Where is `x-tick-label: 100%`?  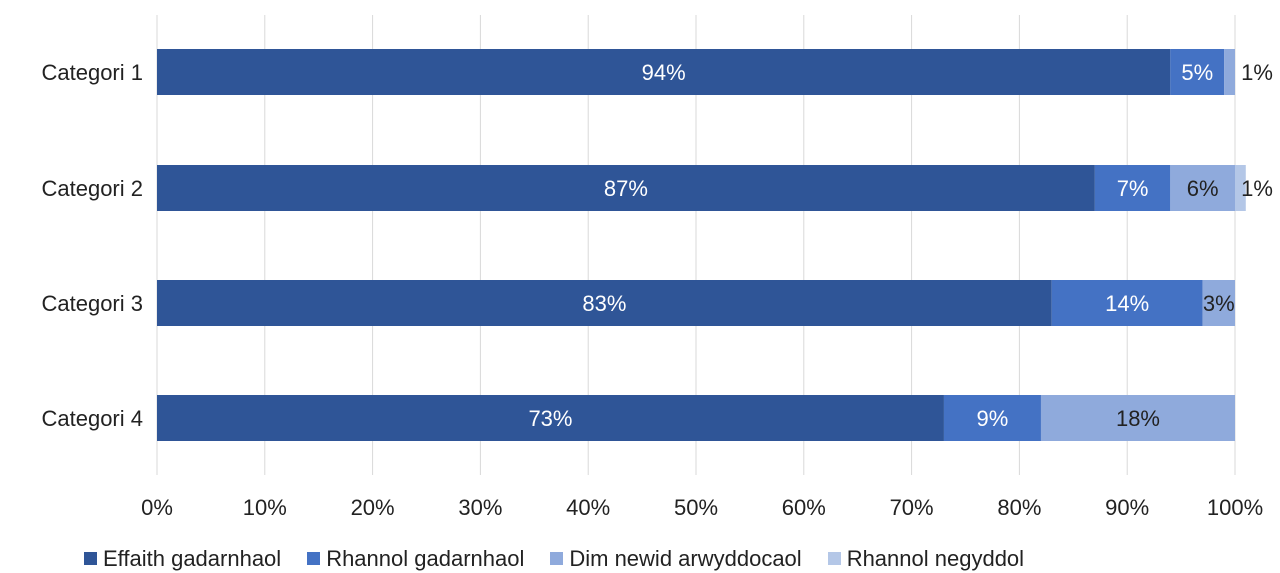 x-tick-label: 100% is located at coordinates (1235, 507).